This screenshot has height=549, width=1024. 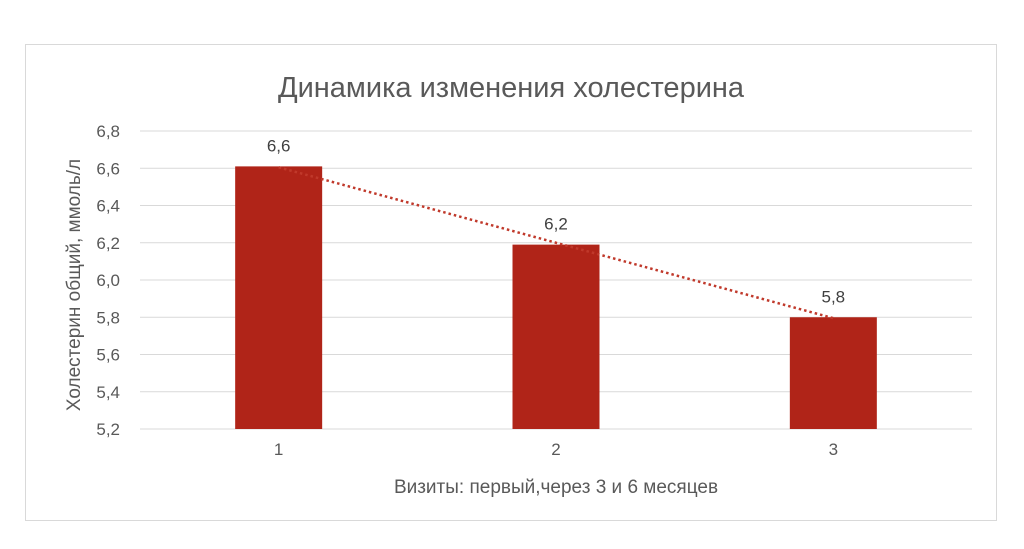 I want to click on y-tick-label: 5,8, so click(x=108, y=317).